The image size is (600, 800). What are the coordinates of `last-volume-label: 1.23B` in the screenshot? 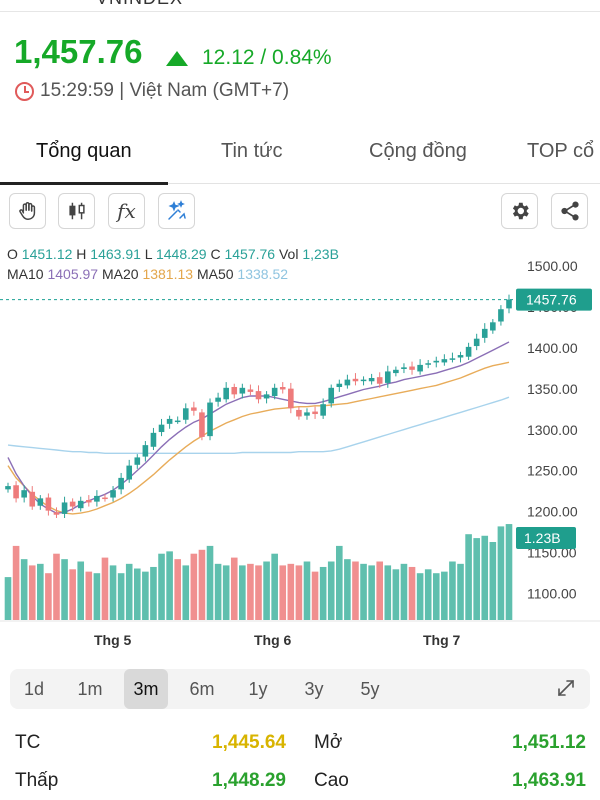 It's located at (542, 538).